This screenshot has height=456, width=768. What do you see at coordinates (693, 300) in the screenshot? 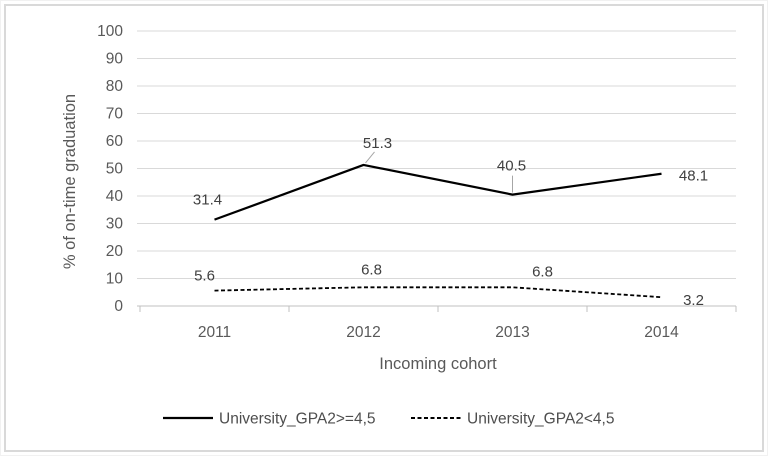
I see `data-label: 3.2` at bounding box center [693, 300].